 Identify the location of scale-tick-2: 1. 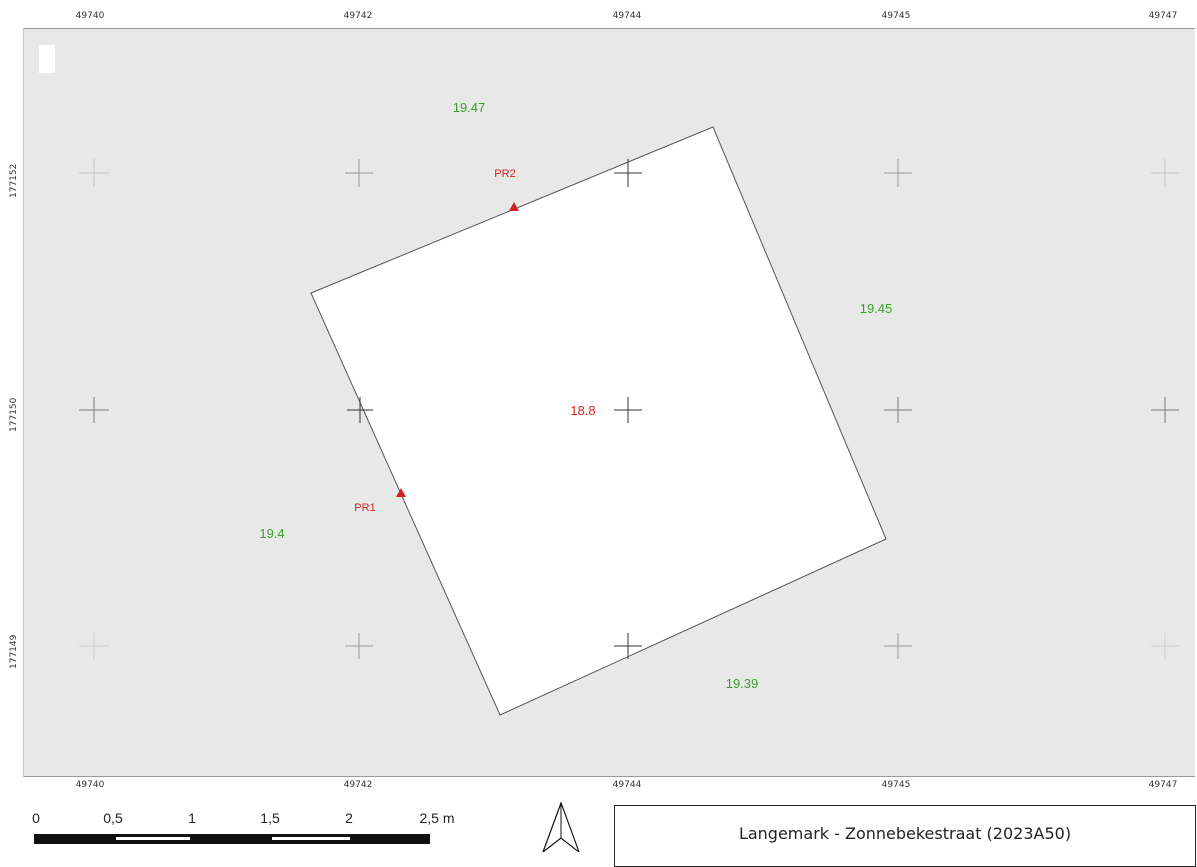
(192, 818).